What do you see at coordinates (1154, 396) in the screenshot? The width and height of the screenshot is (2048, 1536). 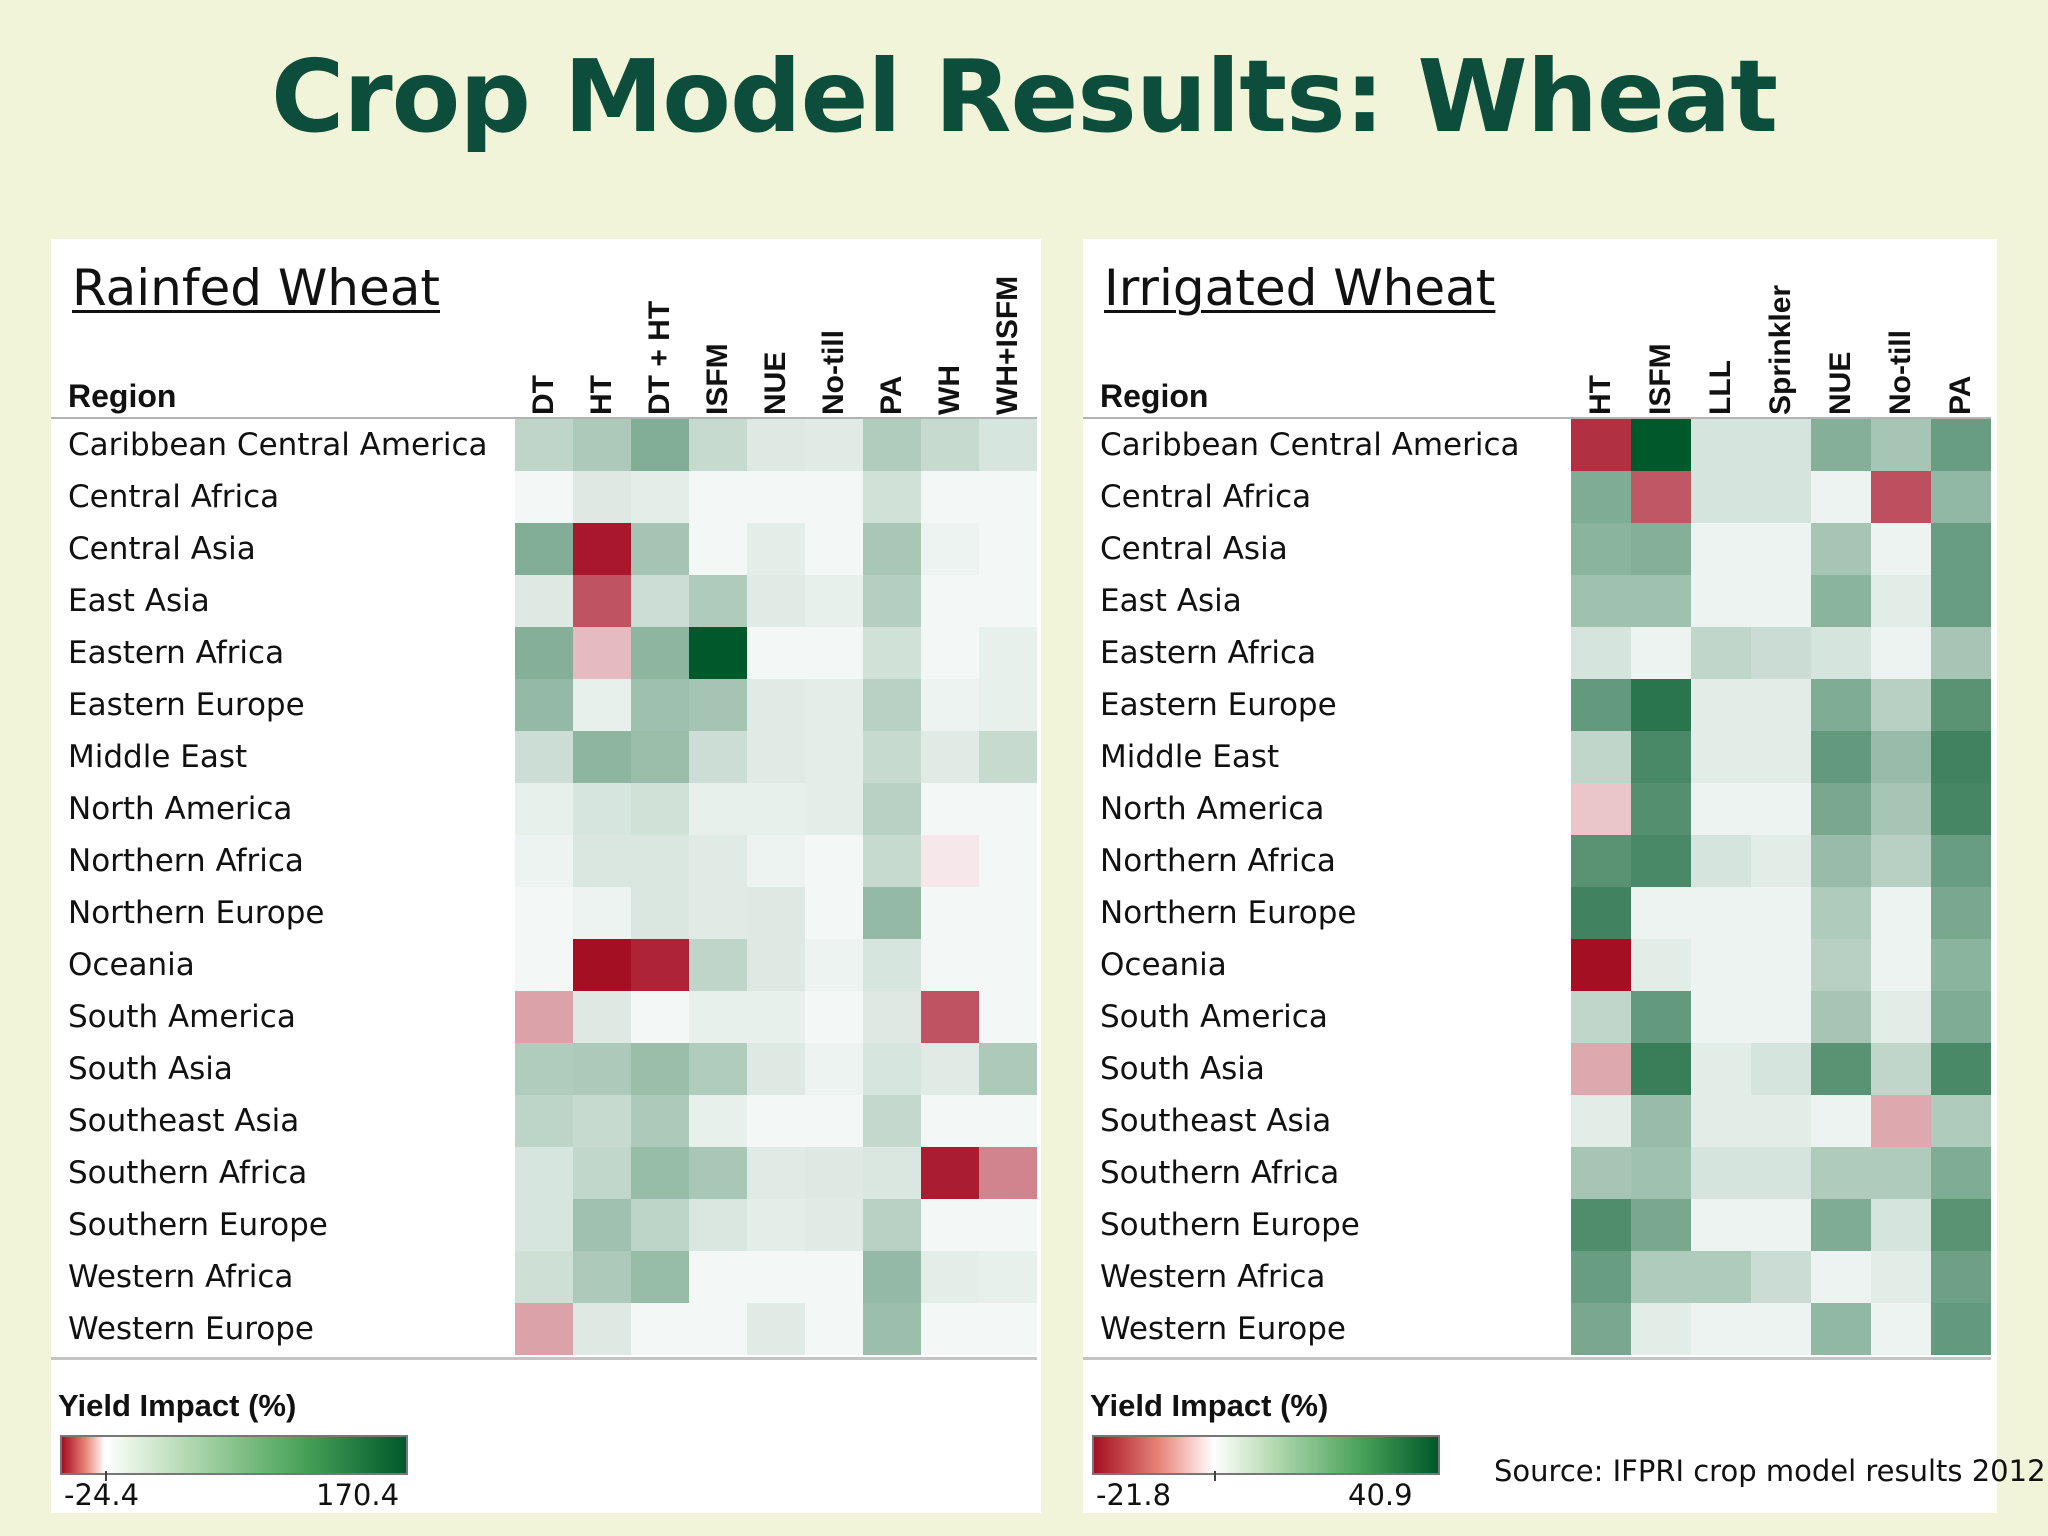 I see `region-column-header: Region` at bounding box center [1154, 396].